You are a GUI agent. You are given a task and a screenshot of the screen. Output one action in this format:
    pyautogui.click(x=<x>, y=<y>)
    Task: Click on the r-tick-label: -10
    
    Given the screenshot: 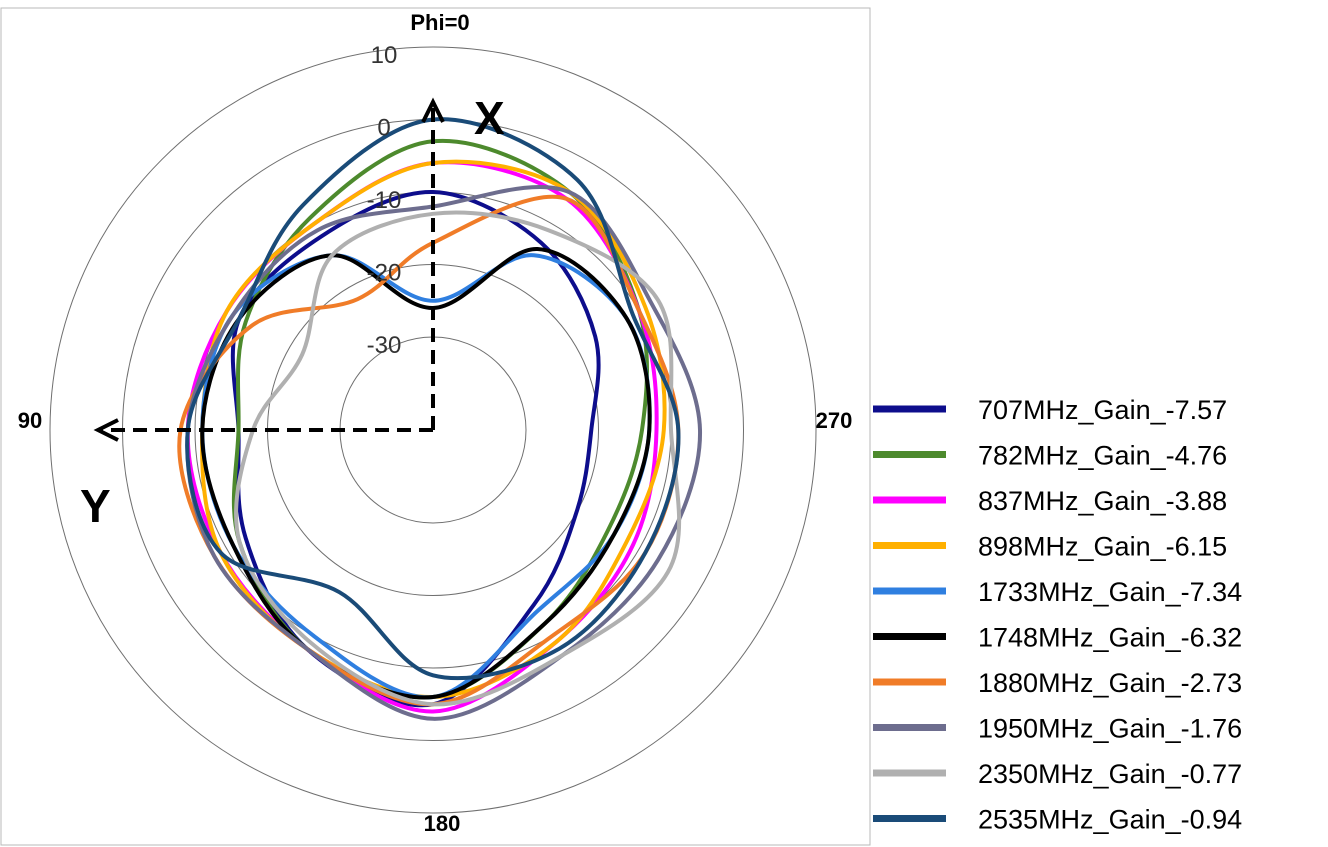 What is the action you would take?
    pyautogui.click(x=384, y=200)
    